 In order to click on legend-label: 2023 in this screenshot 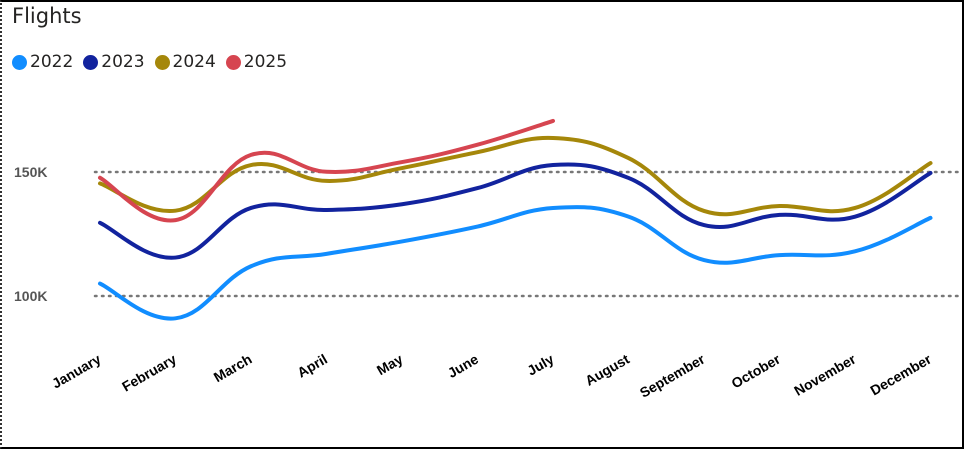, I will do `click(123, 62)`.